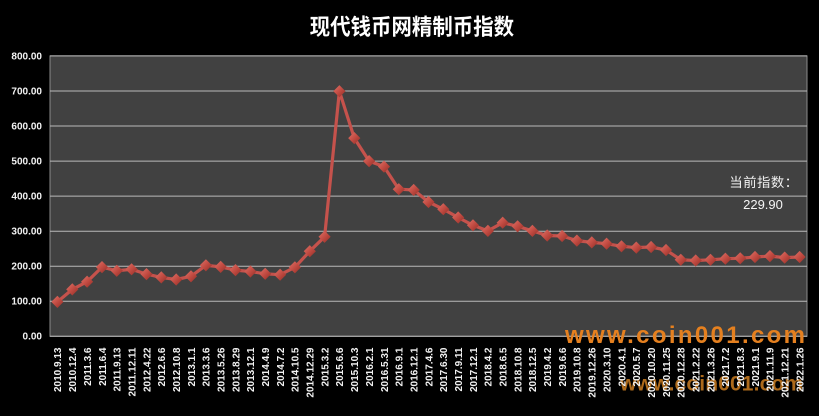  I want to click on svg-text: 2018.10.8, so click(518, 369).